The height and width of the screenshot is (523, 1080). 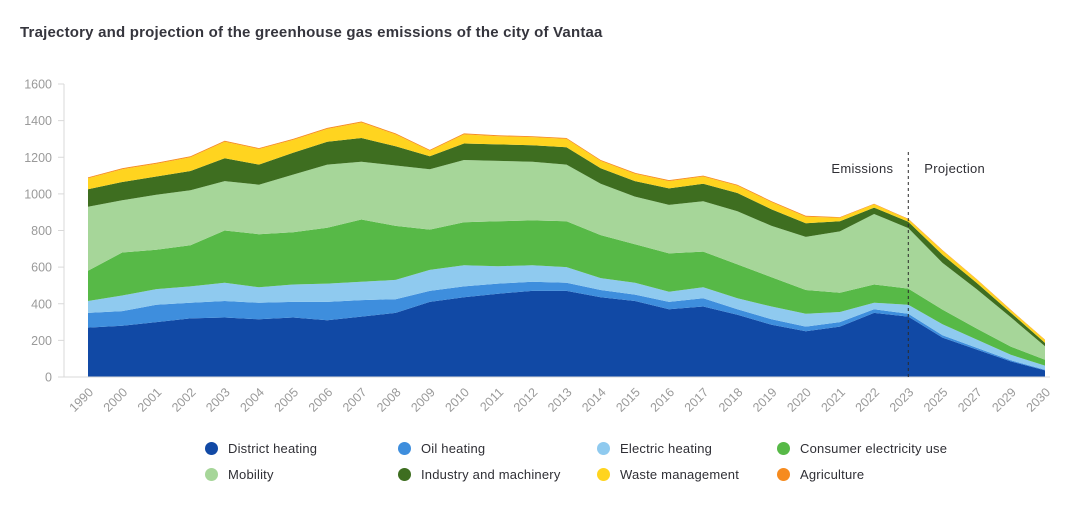 What do you see at coordinates (150, 400) in the screenshot?
I see `x-axis-label: 2001` at bounding box center [150, 400].